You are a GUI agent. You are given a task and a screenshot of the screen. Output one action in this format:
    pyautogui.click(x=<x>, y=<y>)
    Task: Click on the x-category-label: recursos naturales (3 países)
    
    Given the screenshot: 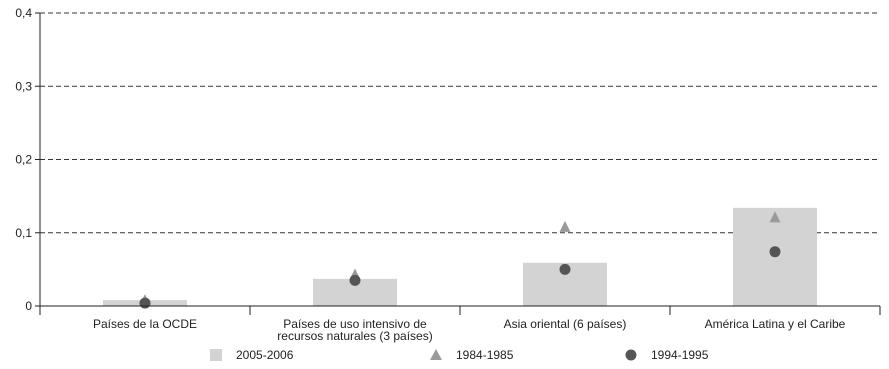 What is the action you would take?
    pyautogui.click(x=354, y=336)
    